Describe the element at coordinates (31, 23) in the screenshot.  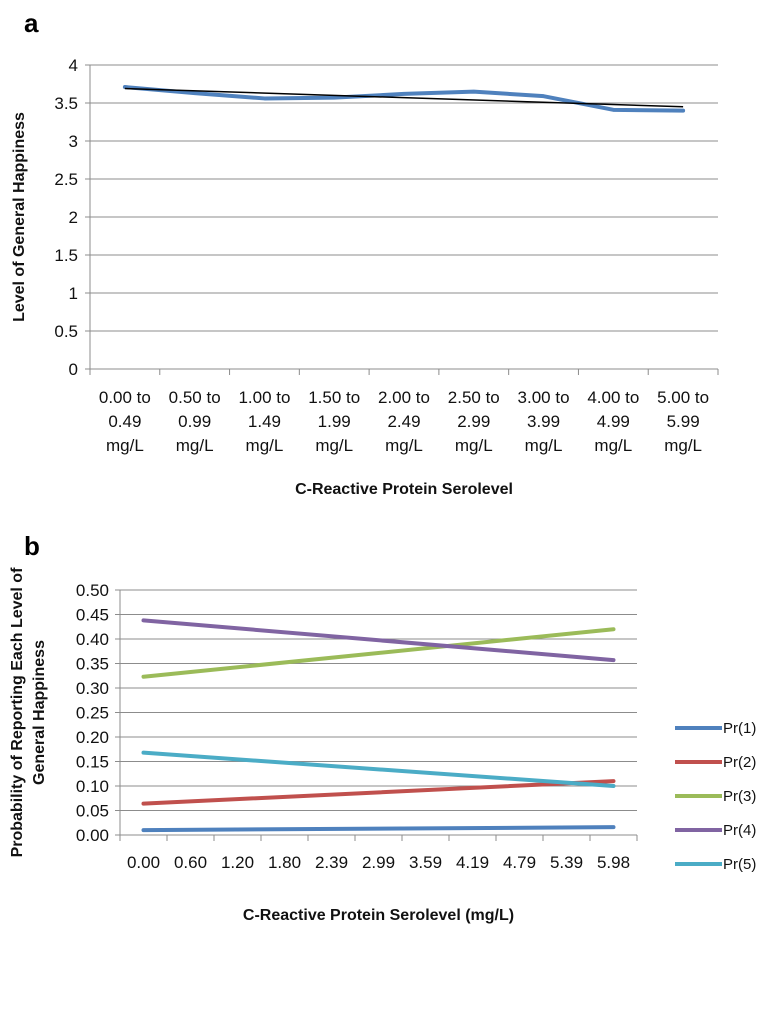
I see `panel-a-label: a` at that location.